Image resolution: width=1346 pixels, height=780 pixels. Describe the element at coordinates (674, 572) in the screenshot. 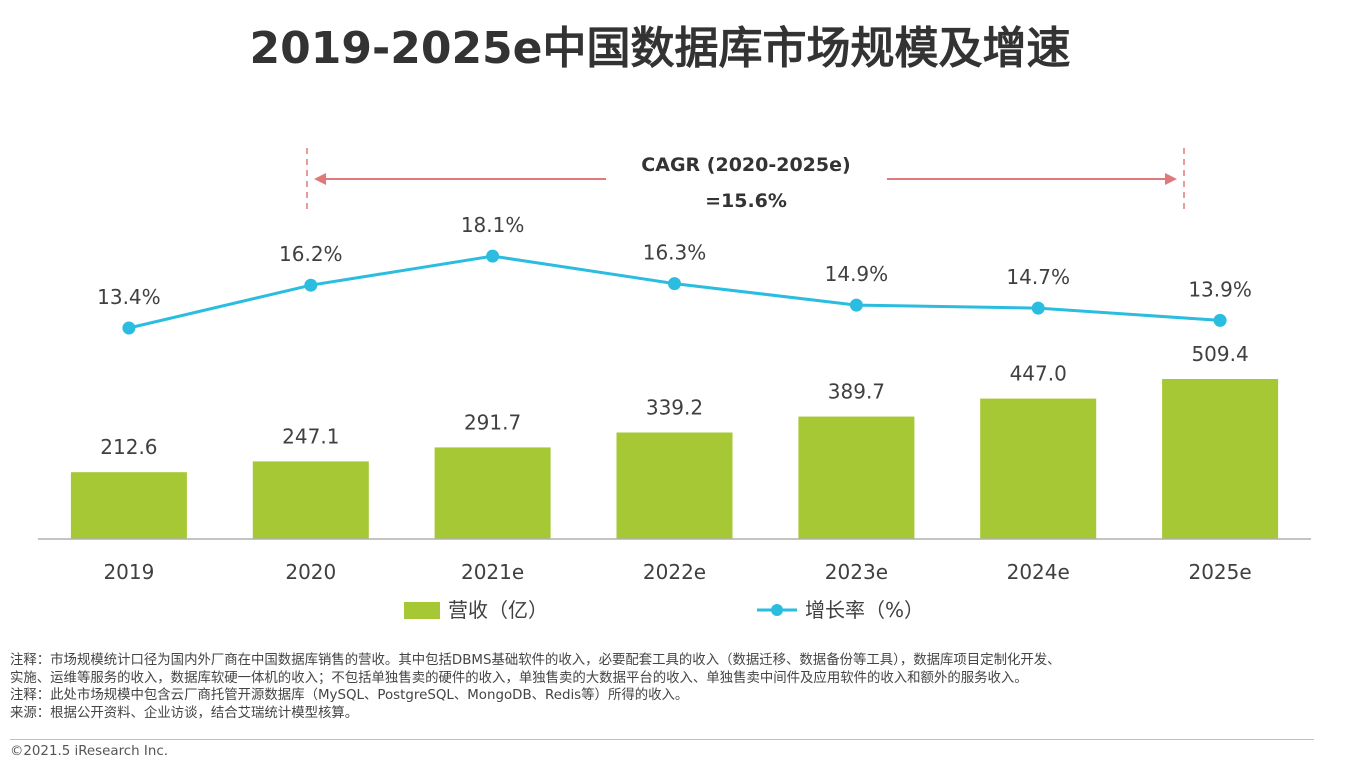

I see `x-tick-label: 2022e` at that location.